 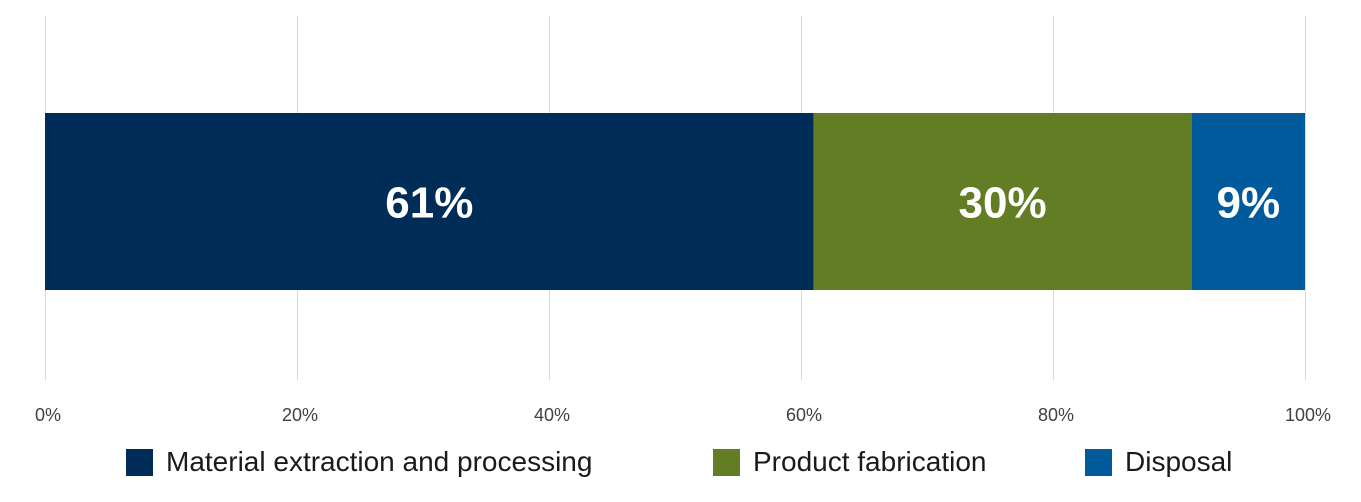 What do you see at coordinates (832, 203) in the screenshot?
I see `data-labels: 61% 30% 9%` at bounding box center [832, 203].